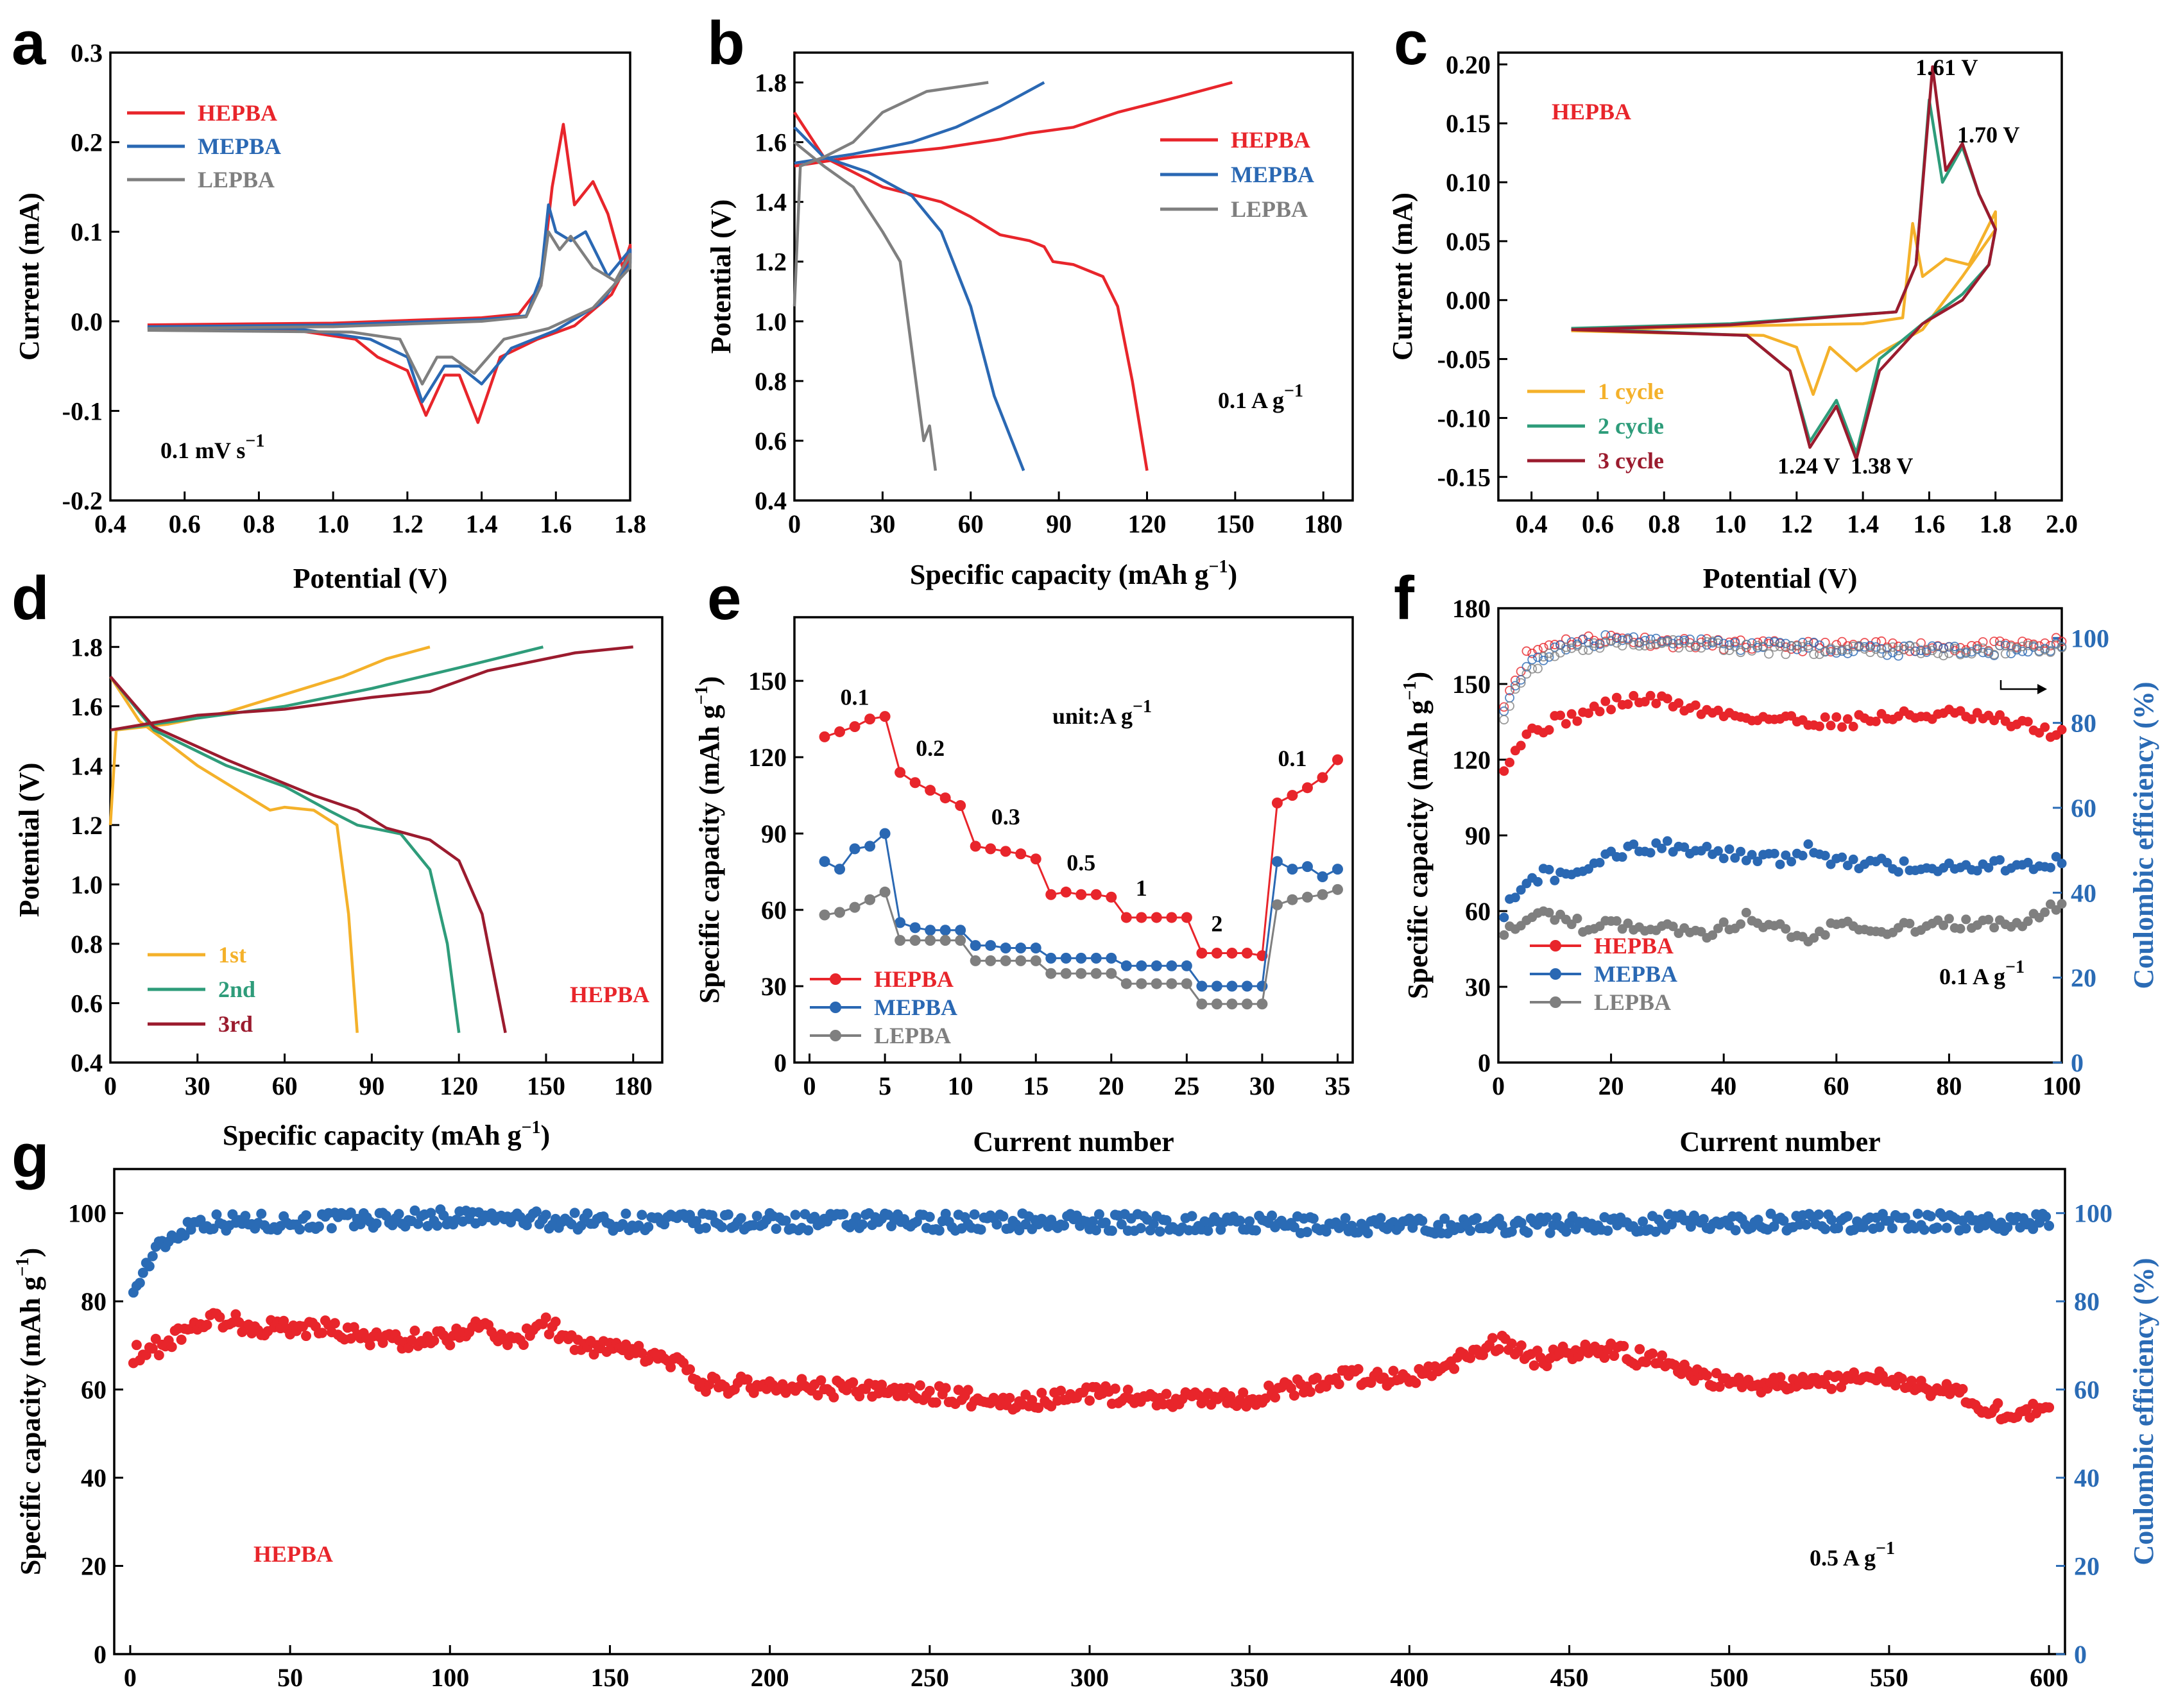  What do you see at coordinates (1059, 574) in the screenshot?
I see `b-xlabel-text: Specific capacity (mAh g` at bounding box center [1059, 574].